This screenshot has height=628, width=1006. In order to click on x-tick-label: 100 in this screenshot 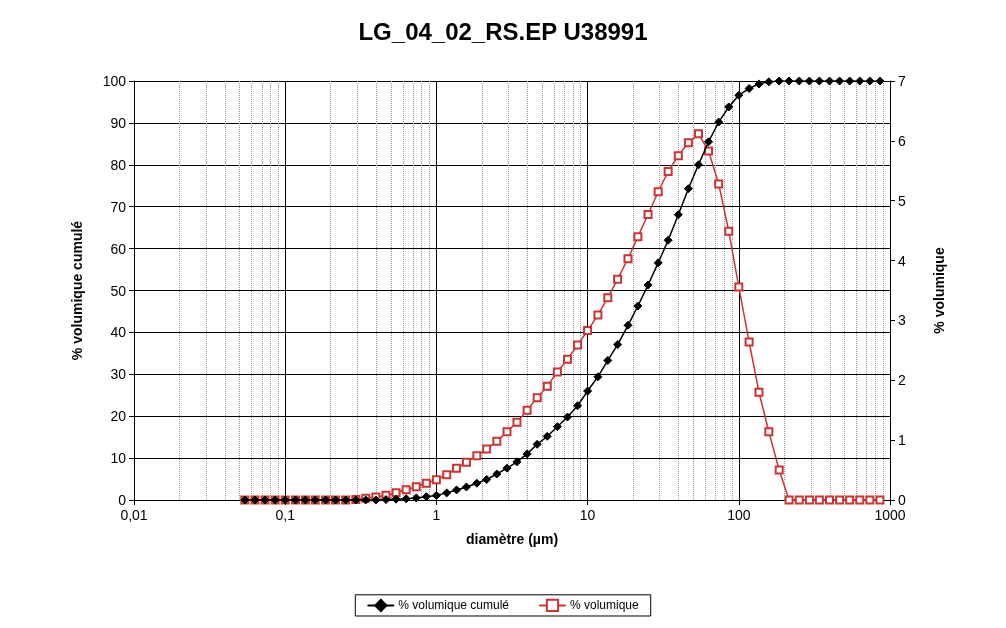, I will do `click(739, 515)`.